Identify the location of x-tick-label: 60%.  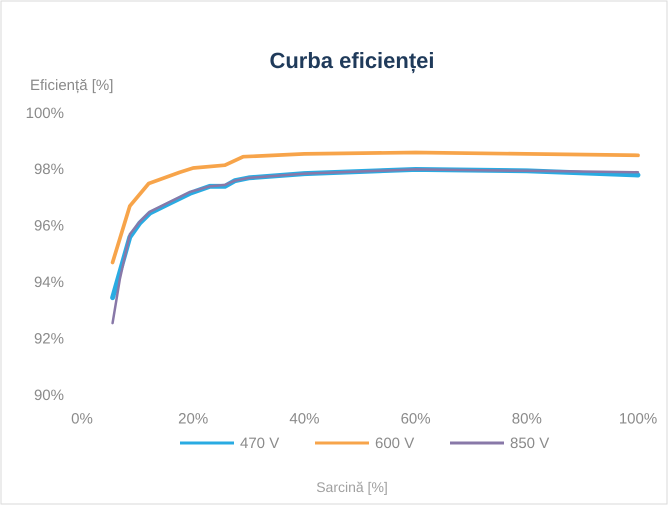
(415, 419).